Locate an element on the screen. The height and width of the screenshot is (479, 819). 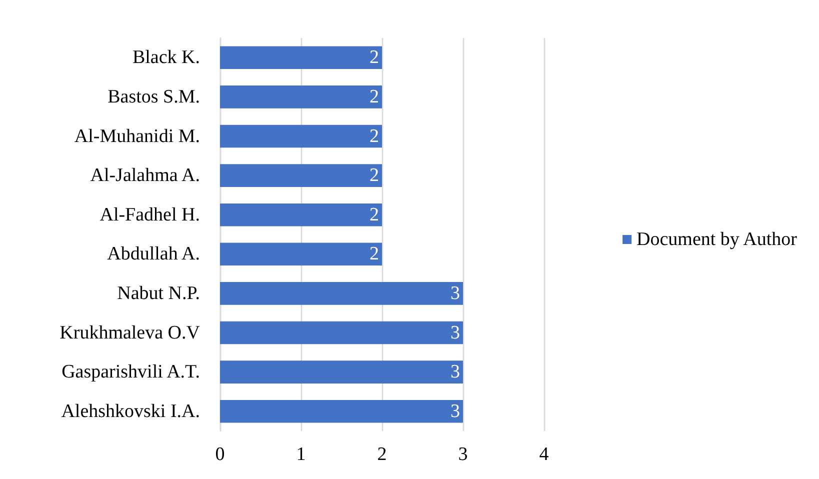
y-tick-label: Nabut N.P. is located at coordinates (158, 293).